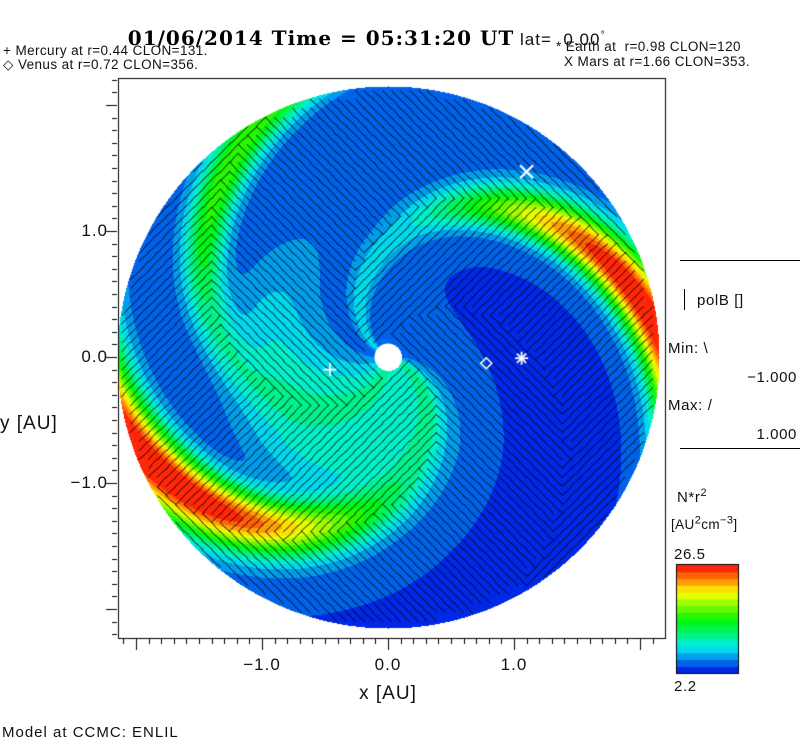 This screenshot has height=746, width=800. Describe the element at coordinates (94, 356) in the screenshot. I see `y-tick-0: 0.0` at that location.